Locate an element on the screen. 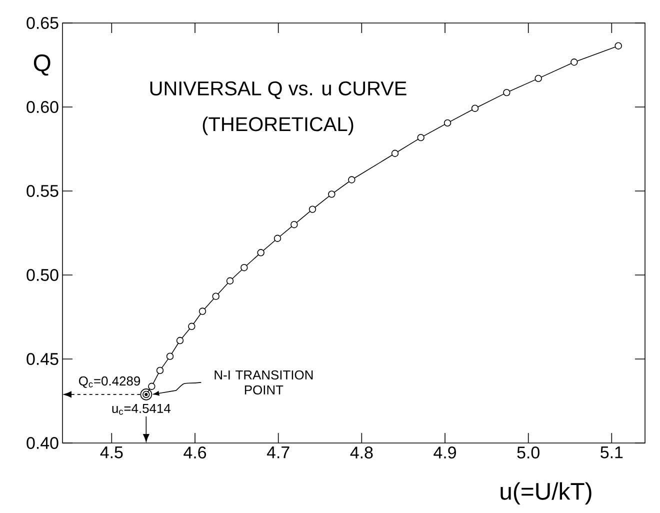  x-tick-label: 4.5 is located at coordinates (111, 452).